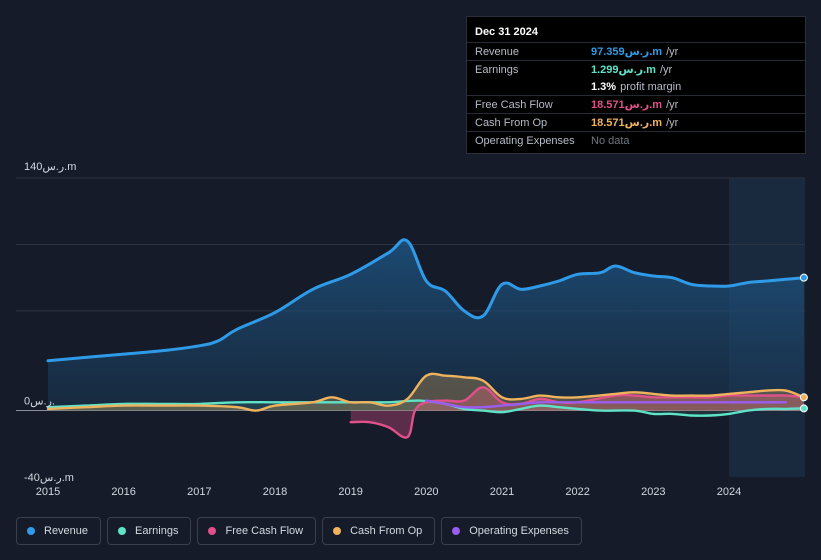 Image resolution: width=821 pixels, height=560 pixels. What do you see at coordinates (506, 32) in the screenshot?
I see `tooltip-date: Dec 31 2024` at bounding box center [506, 32].